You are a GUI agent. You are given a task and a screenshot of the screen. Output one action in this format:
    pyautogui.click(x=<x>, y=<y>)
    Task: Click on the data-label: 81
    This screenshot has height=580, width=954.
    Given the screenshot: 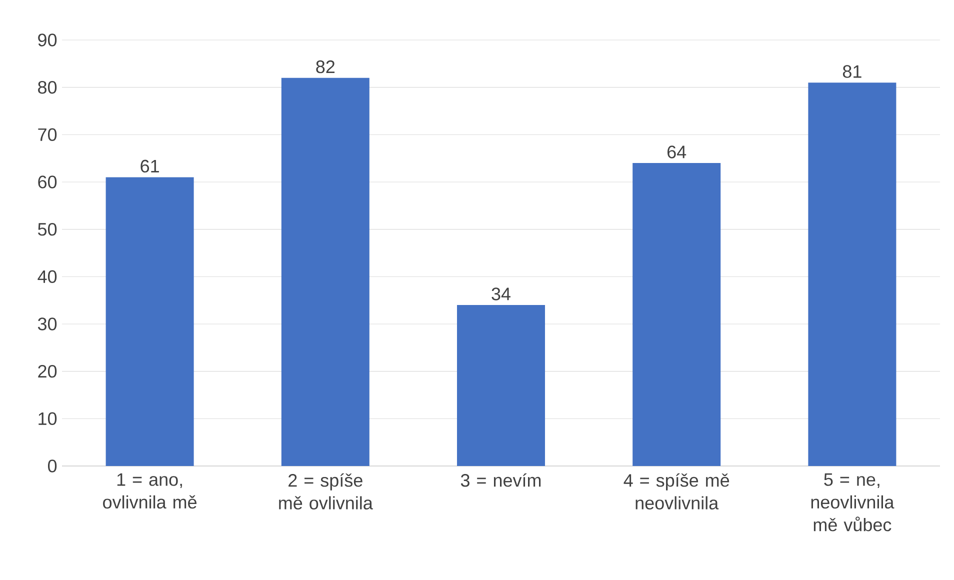 What is the action you would take?
    pyautogui.click(x=852, y=71)
    